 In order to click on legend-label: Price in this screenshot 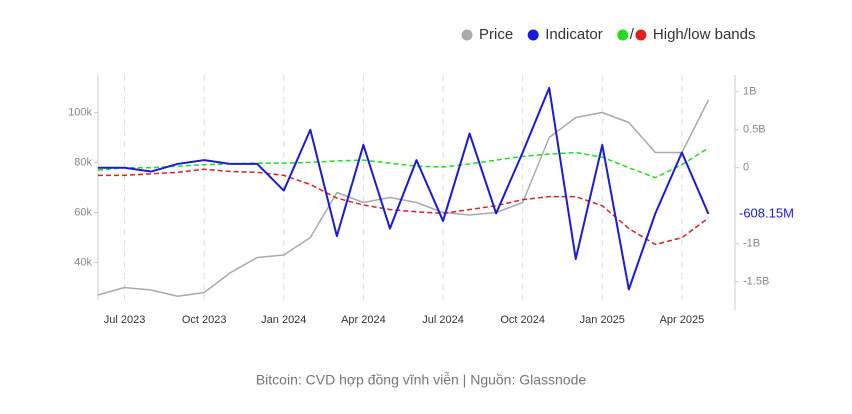, I will do `click(496, 34)`.